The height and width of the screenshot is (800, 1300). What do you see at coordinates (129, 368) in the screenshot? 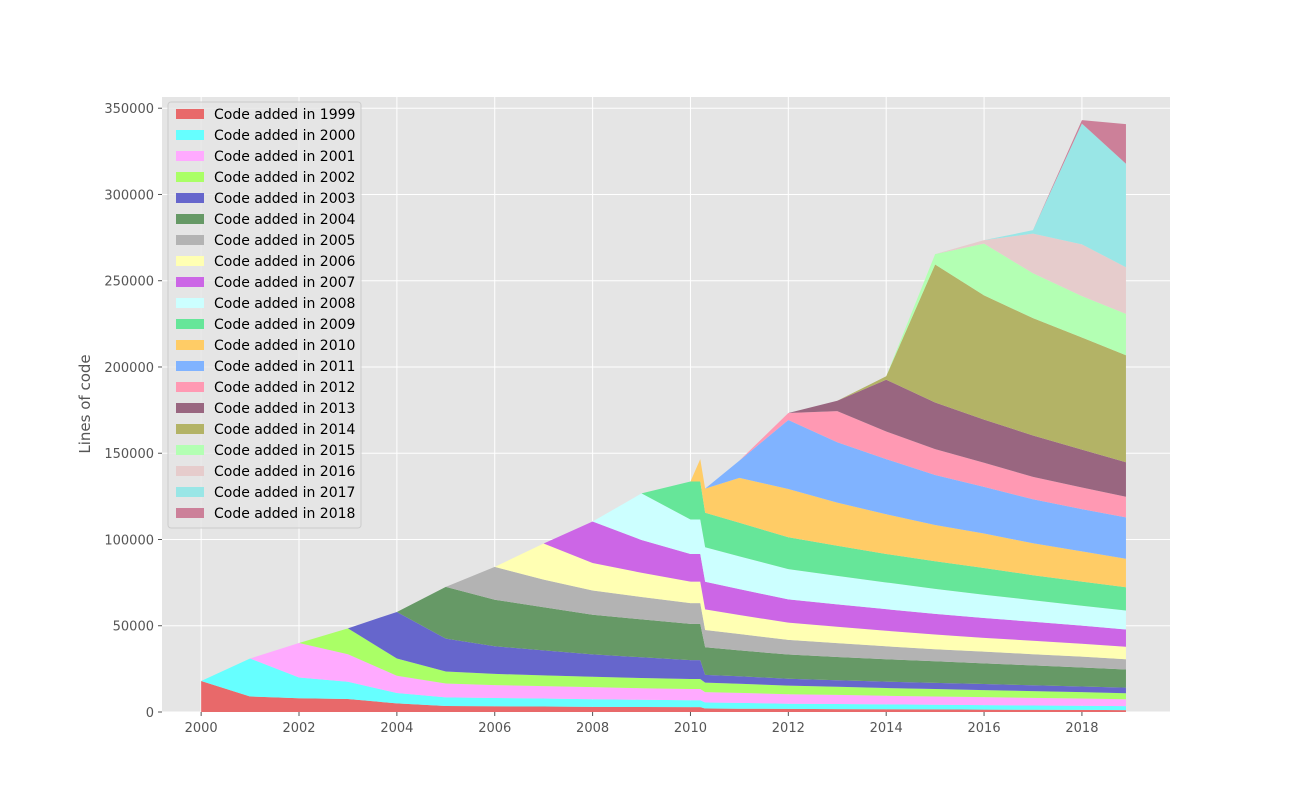
I see `y-tick-label: 200000` at bounding box center [129, 368].